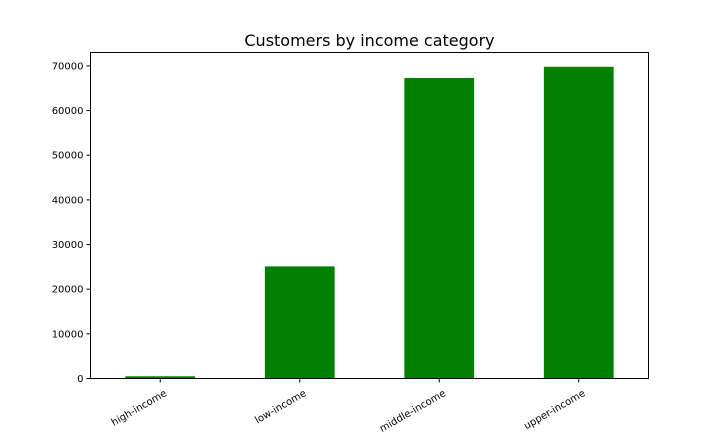 This screenshot has height=432, width=720. Describe the element at coordinates (68, 245) in the screenshot. I see `y-tick-label: 30000` at that location.